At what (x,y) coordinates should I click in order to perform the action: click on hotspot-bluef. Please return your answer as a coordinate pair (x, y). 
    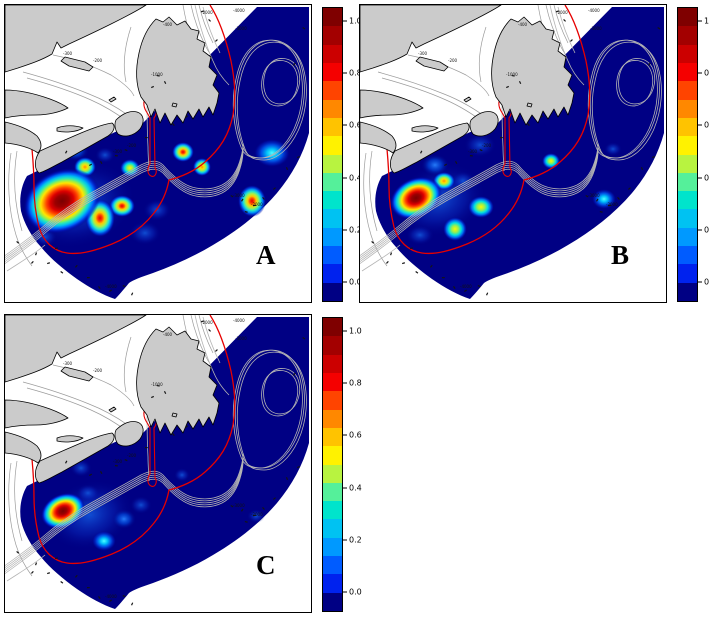
    Looking at the image, I should click on (480, 145).